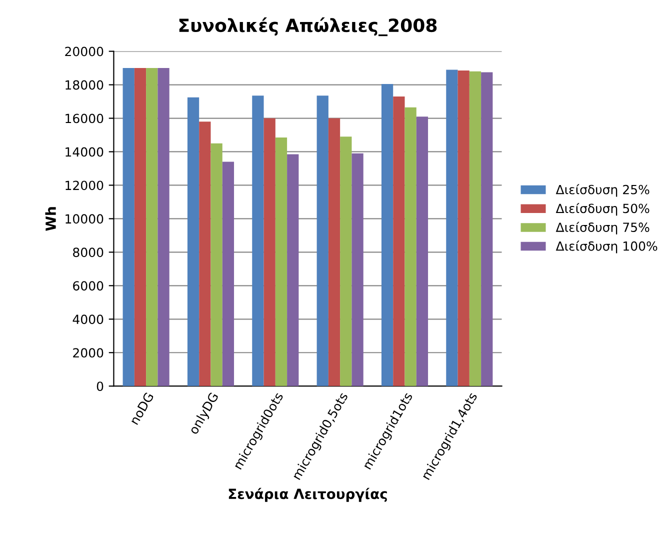 The height and width of the screenshot is (540, 669). I want to click on y-axis-title: Wh, so click(50, 219).